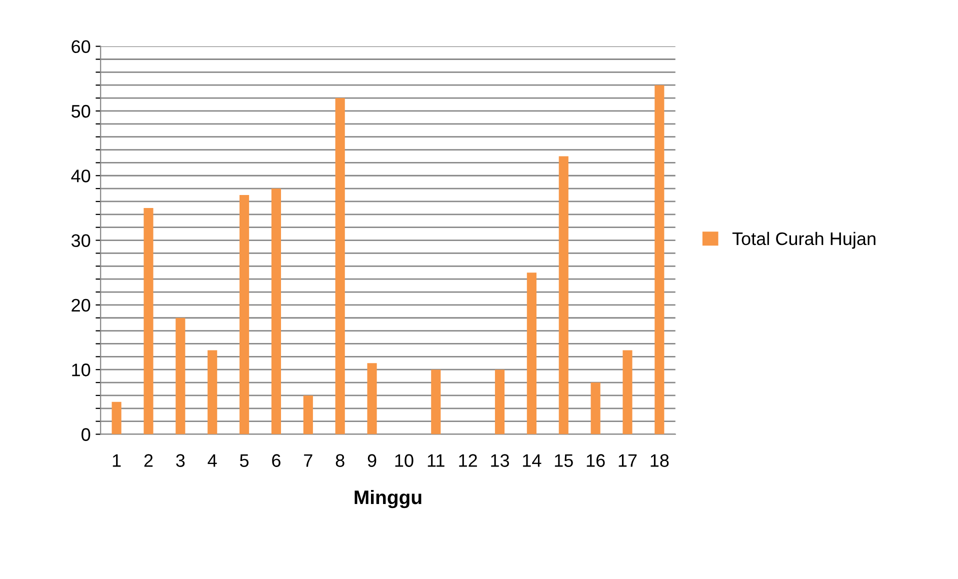  Describe the element at coordinates (116, 460) in the screenshot. I see `x-tick-label: 1` at that location.